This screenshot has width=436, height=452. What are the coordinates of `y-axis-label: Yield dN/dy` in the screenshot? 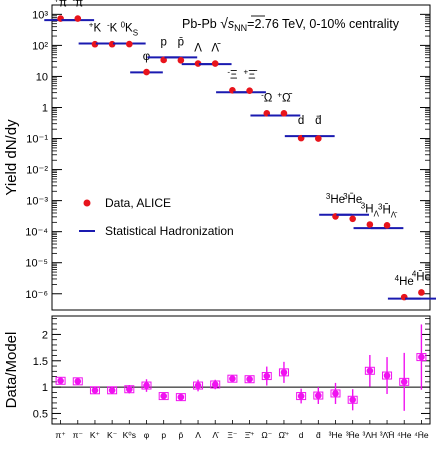 It's located at (11, 157).